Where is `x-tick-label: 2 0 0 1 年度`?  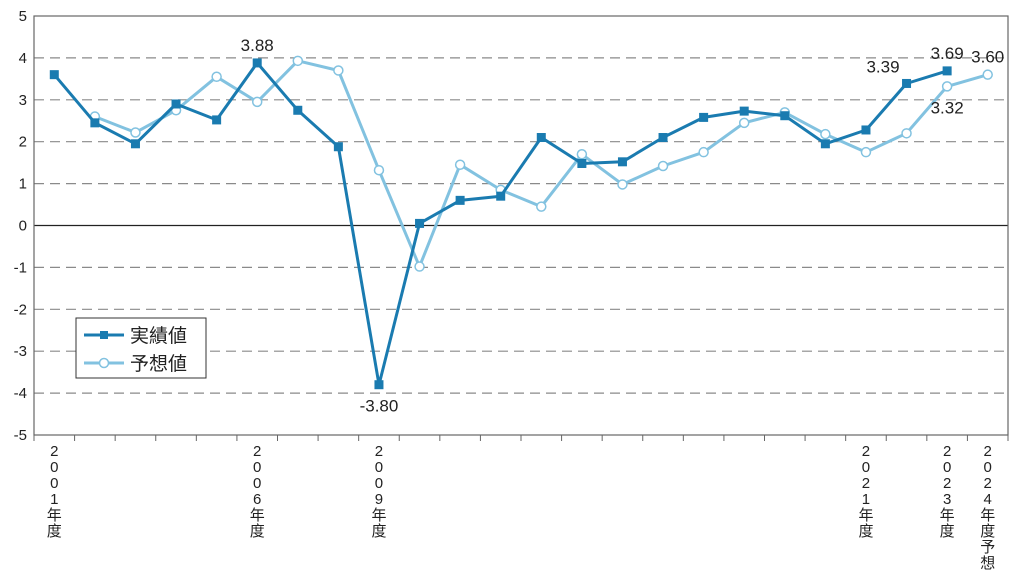 x-tick-label: 2 0 0 1 年度 is located at coordinates (54, 491).